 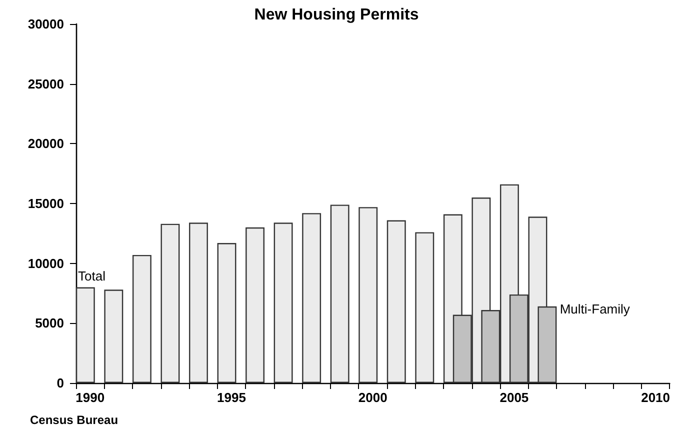 What do you see at coordinates (92, 276) in the screenshot?
I see `series-label: Total` at bounding box center [92, 276].